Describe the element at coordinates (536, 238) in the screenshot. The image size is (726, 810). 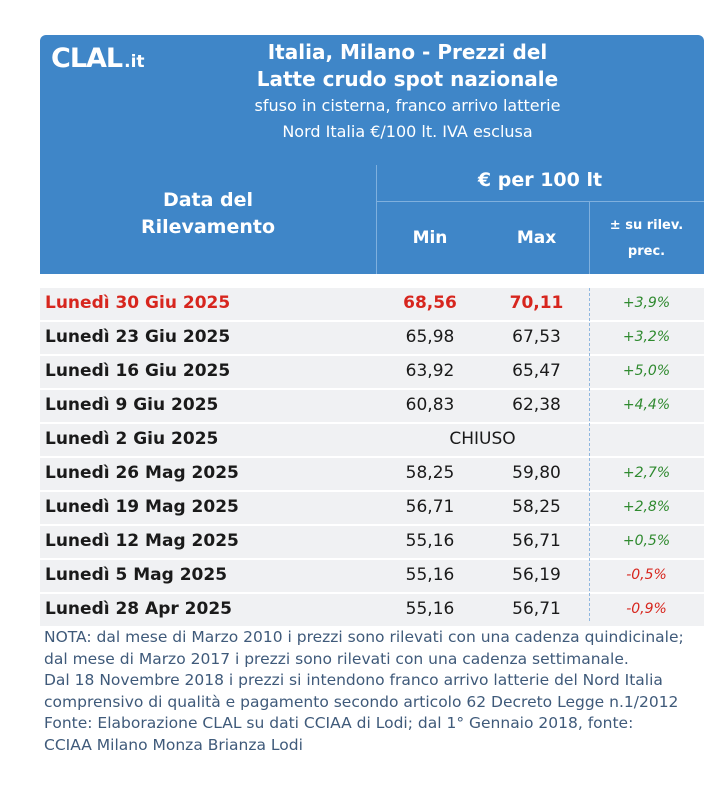
I see `column-header-max: Max` at that location.